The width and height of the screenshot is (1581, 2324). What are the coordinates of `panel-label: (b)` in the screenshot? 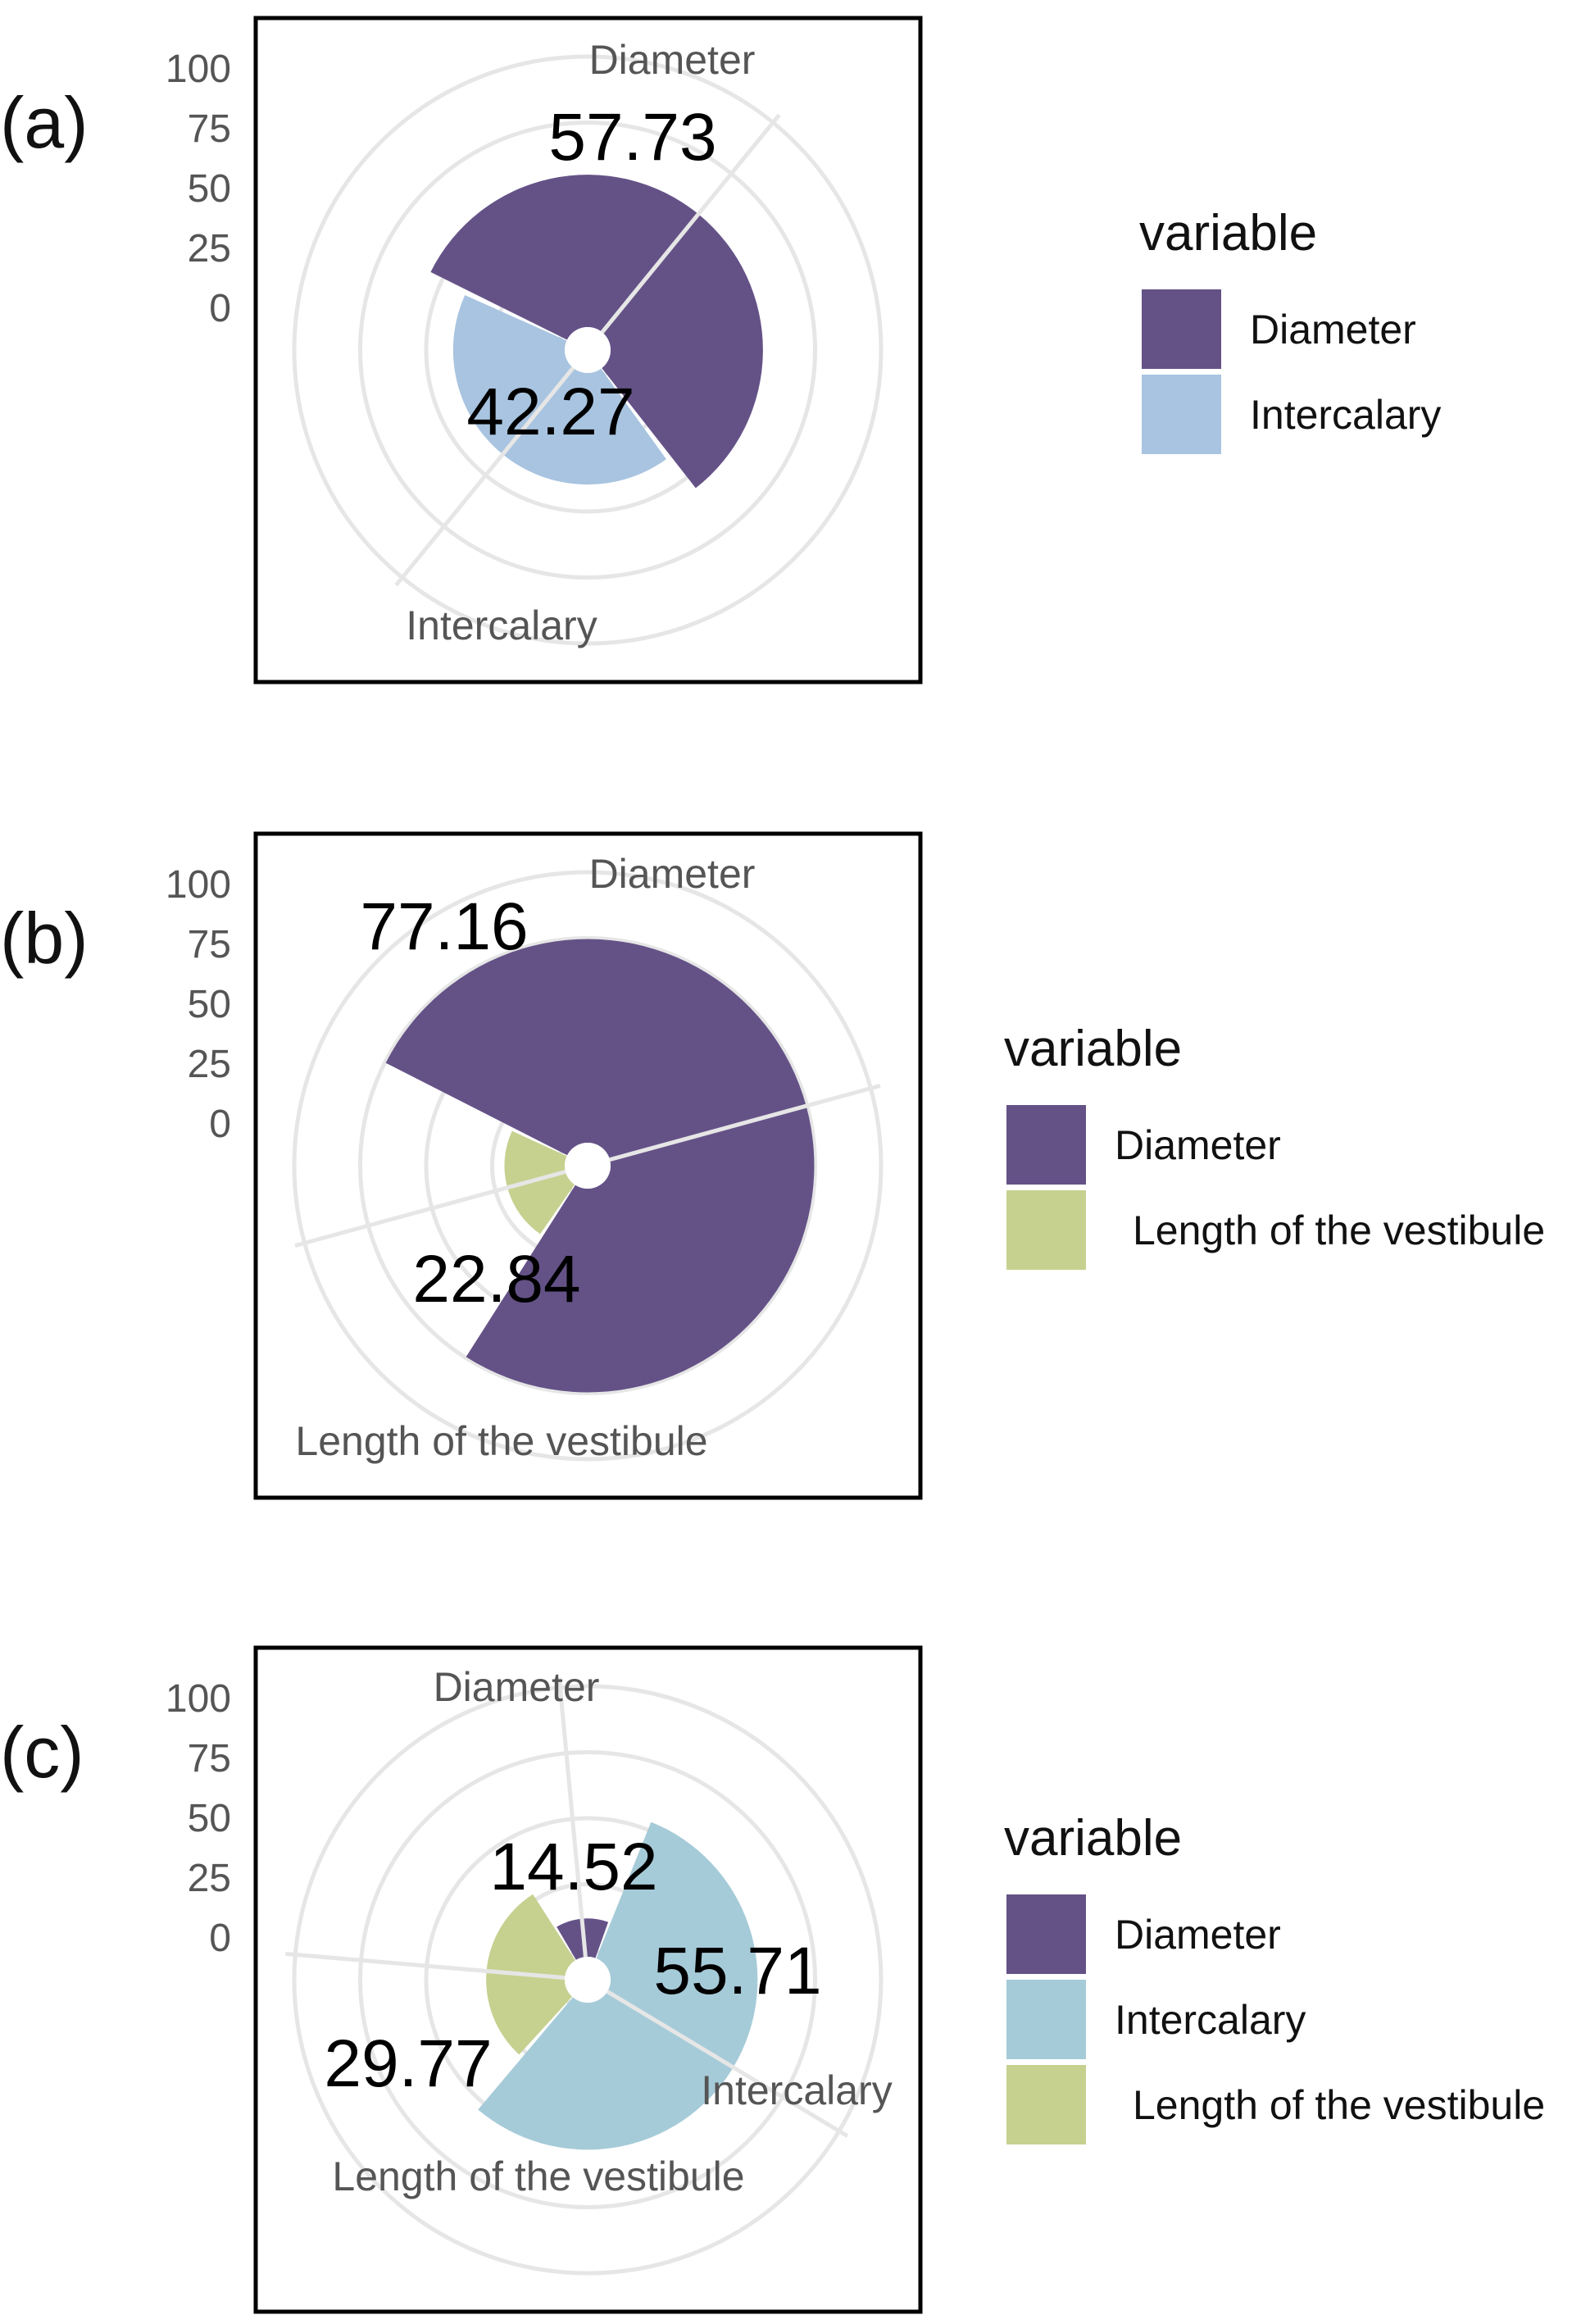 It's located at (44, 938).